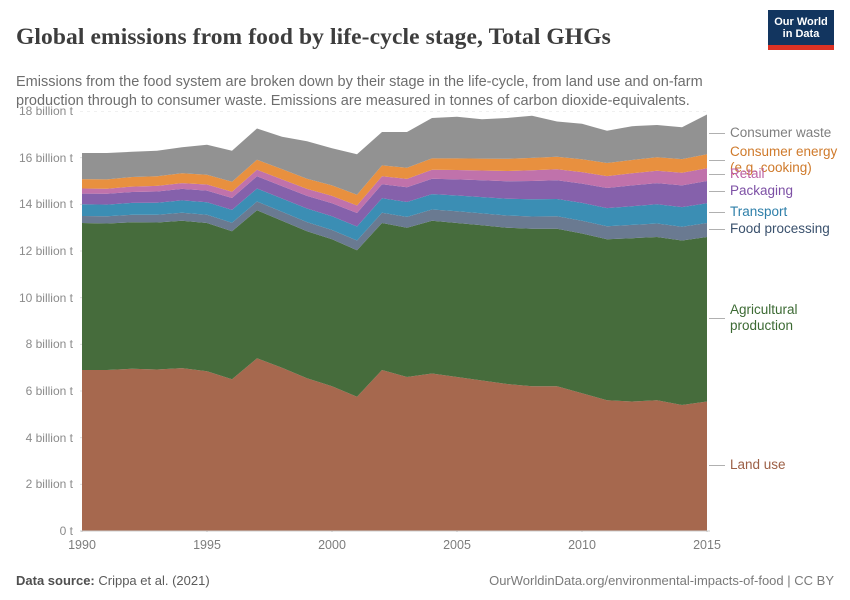  Describe the element at coordinates (45, 111) in the screenshot. I see `y-axis-label: 18 billion t` at that location.